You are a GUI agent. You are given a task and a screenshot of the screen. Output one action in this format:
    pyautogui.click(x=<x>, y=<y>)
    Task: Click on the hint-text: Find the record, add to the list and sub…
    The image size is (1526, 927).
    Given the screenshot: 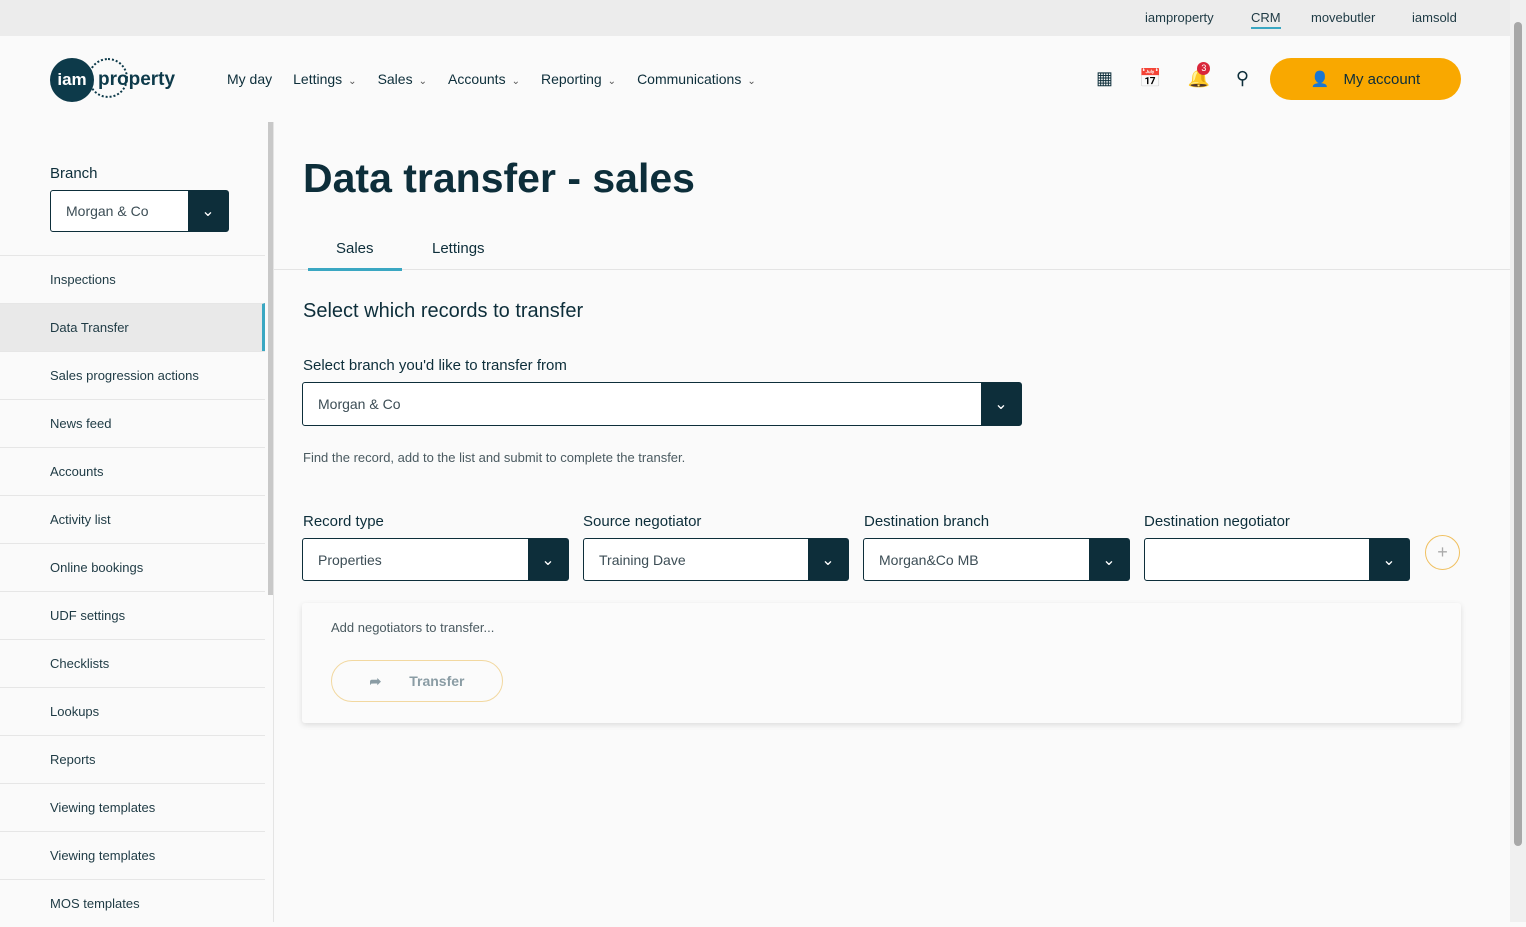 What is the action you would take?
    pyautogui.click(x=494, y=457)
    